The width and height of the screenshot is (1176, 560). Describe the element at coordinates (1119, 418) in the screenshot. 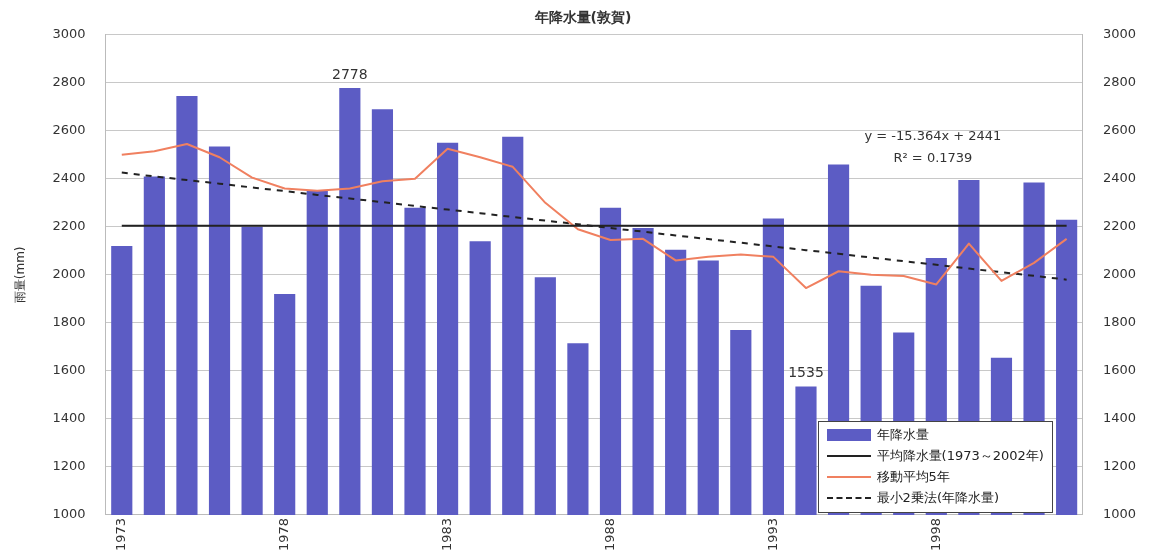

I see `y2-tick-label: 1400` at that location.